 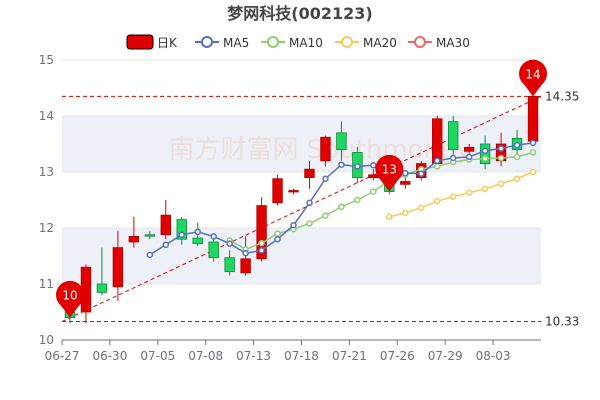 What do you see at coordinates (389, 170) in the screenshot?
I see `marker-label: 13` at bounding box center [389, 170].